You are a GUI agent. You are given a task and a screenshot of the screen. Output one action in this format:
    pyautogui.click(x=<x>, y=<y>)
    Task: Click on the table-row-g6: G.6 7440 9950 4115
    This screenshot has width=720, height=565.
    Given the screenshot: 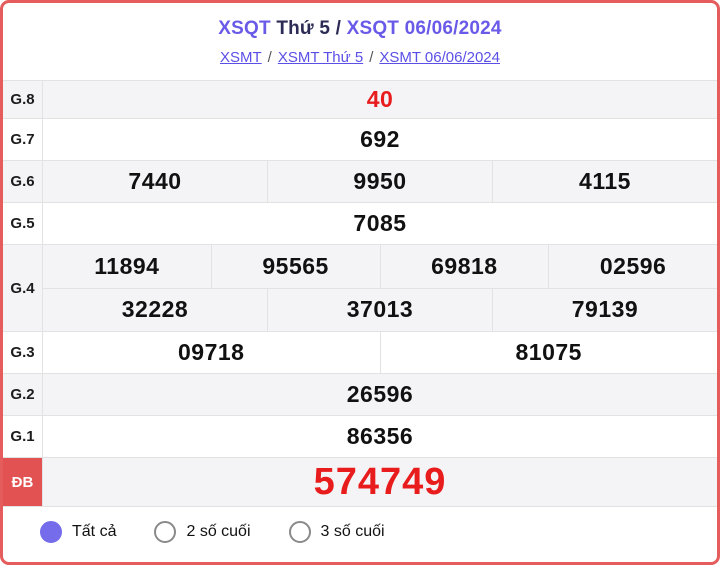 What is the action you would take?
    pyautogui.click(x=360, y=182)
    